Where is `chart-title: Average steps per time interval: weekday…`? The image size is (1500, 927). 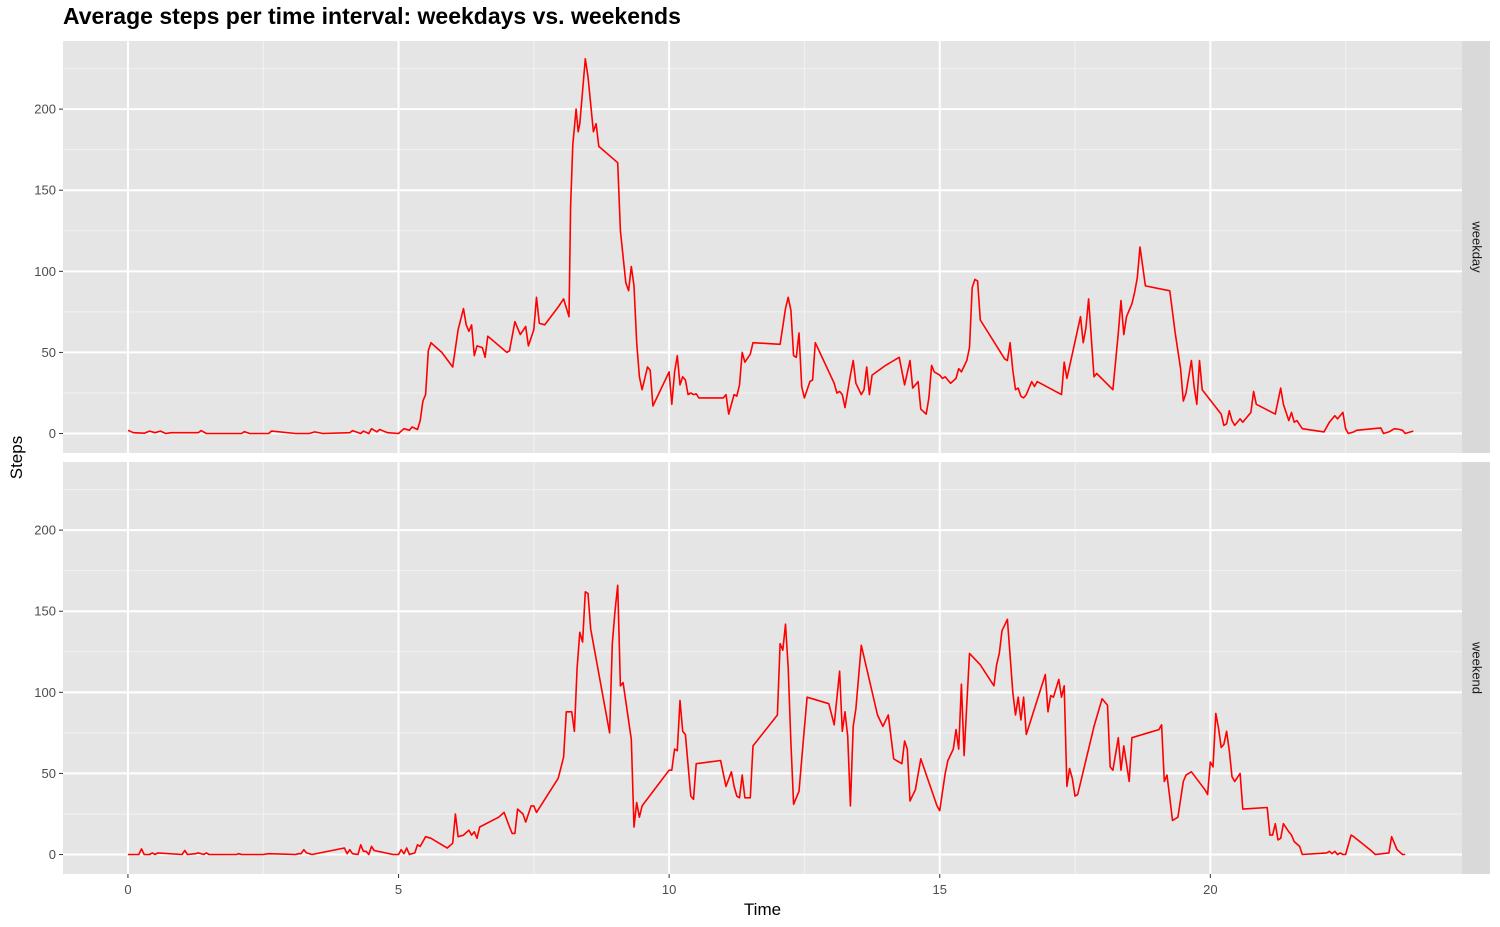
chart-title: Average steps per time interval: weekday… is located at coordinates (372, 16).